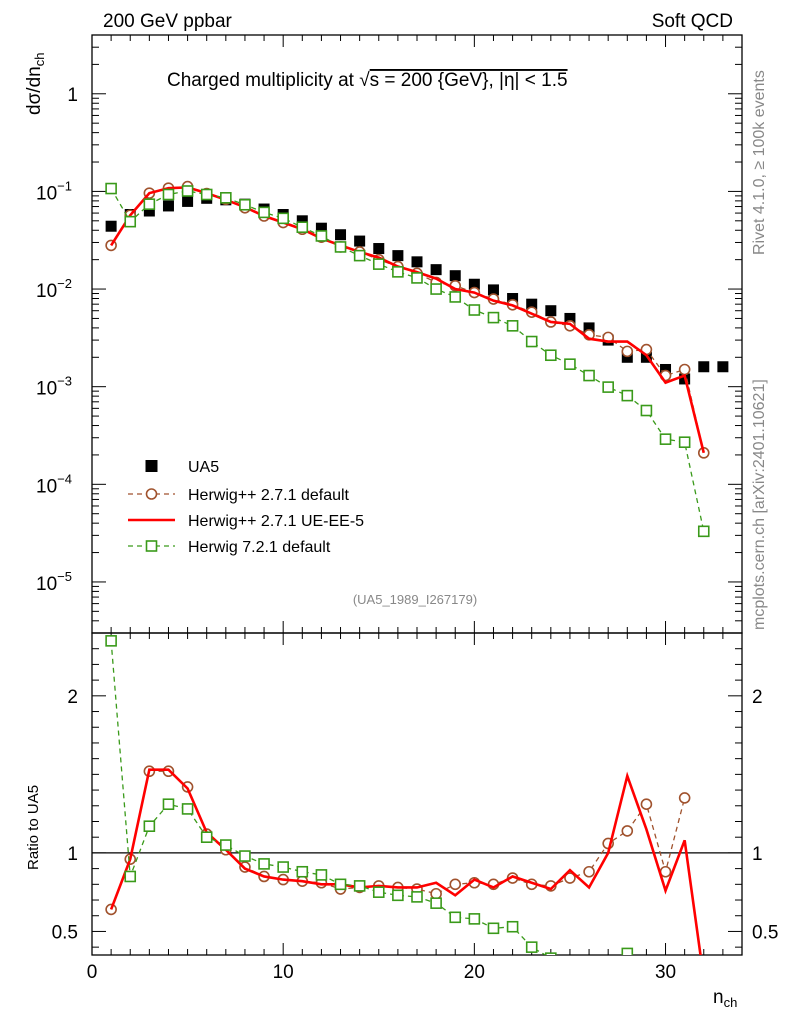 The image size is (786, 1024). What do you see at coordinates (283, 972) in the screenshot?
I see `x-tick-label: 10` at bounding box center [283, 972].